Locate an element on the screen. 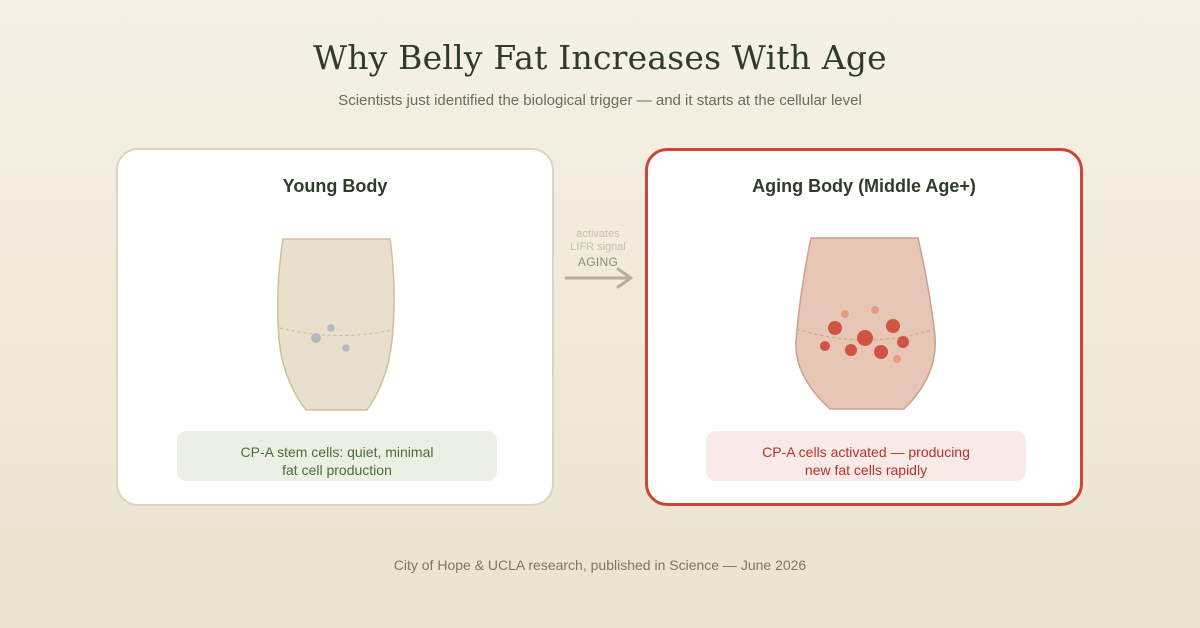  transition-label-line2: LIFR signal is located at coordinates (598, 247).